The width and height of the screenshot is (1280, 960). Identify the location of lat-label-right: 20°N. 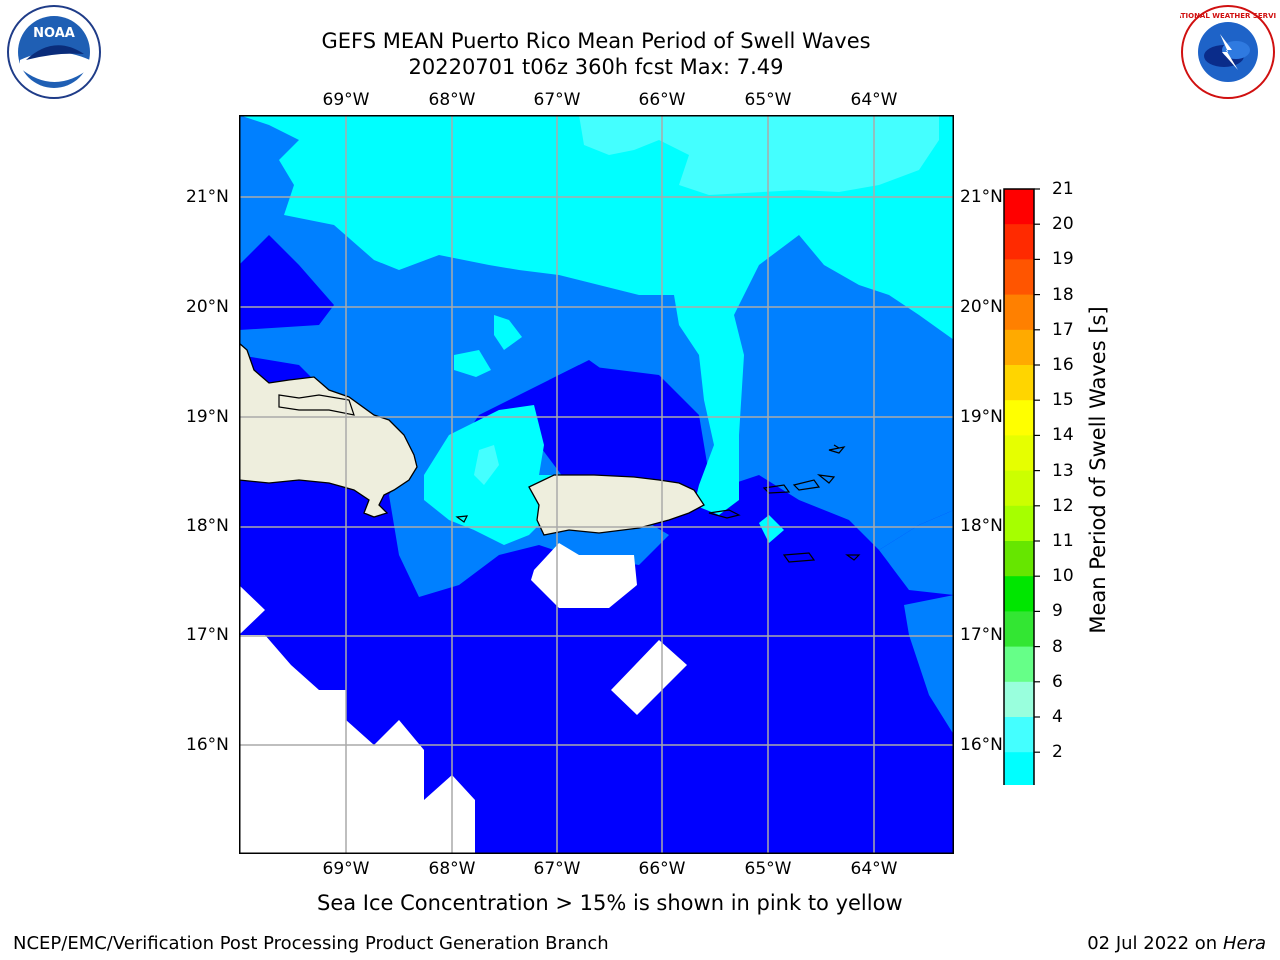
(981, 307).